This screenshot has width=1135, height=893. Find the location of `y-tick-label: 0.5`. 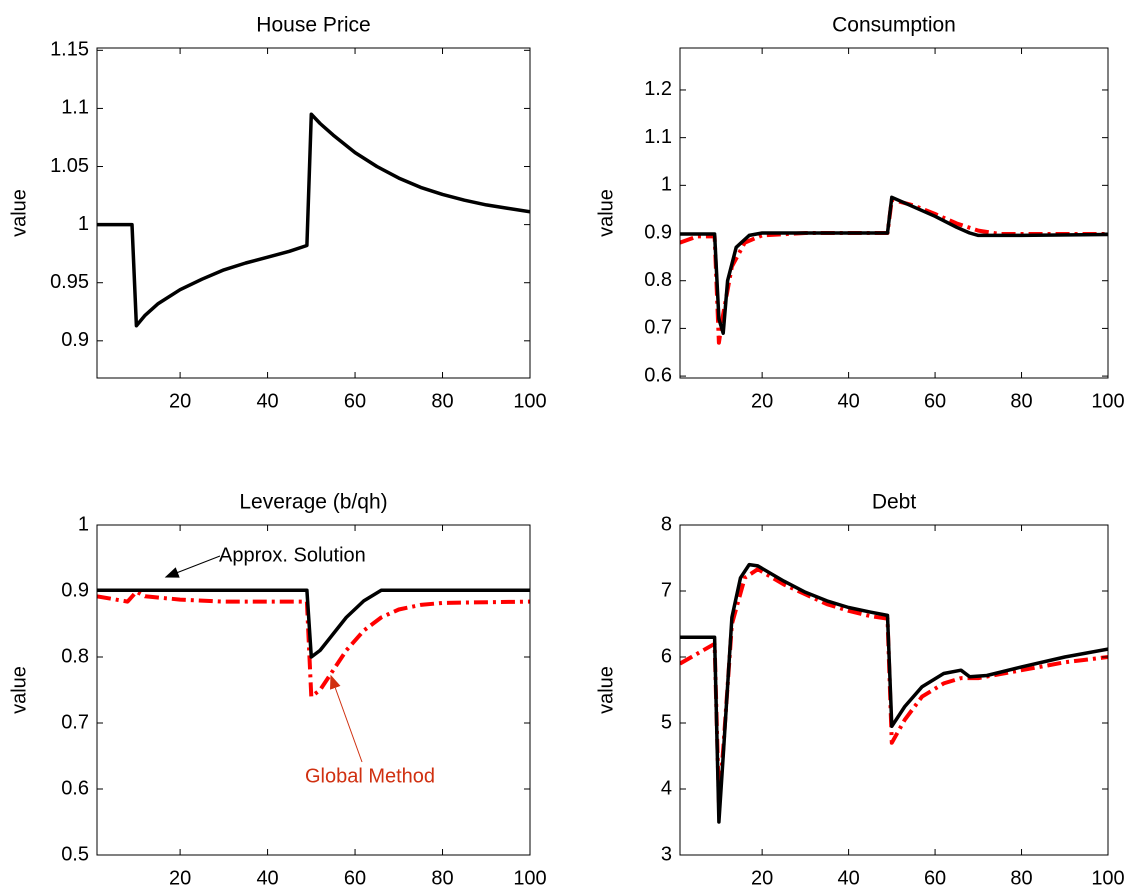

y-tick-label: 0.5 is located at coordinates (75, 854).